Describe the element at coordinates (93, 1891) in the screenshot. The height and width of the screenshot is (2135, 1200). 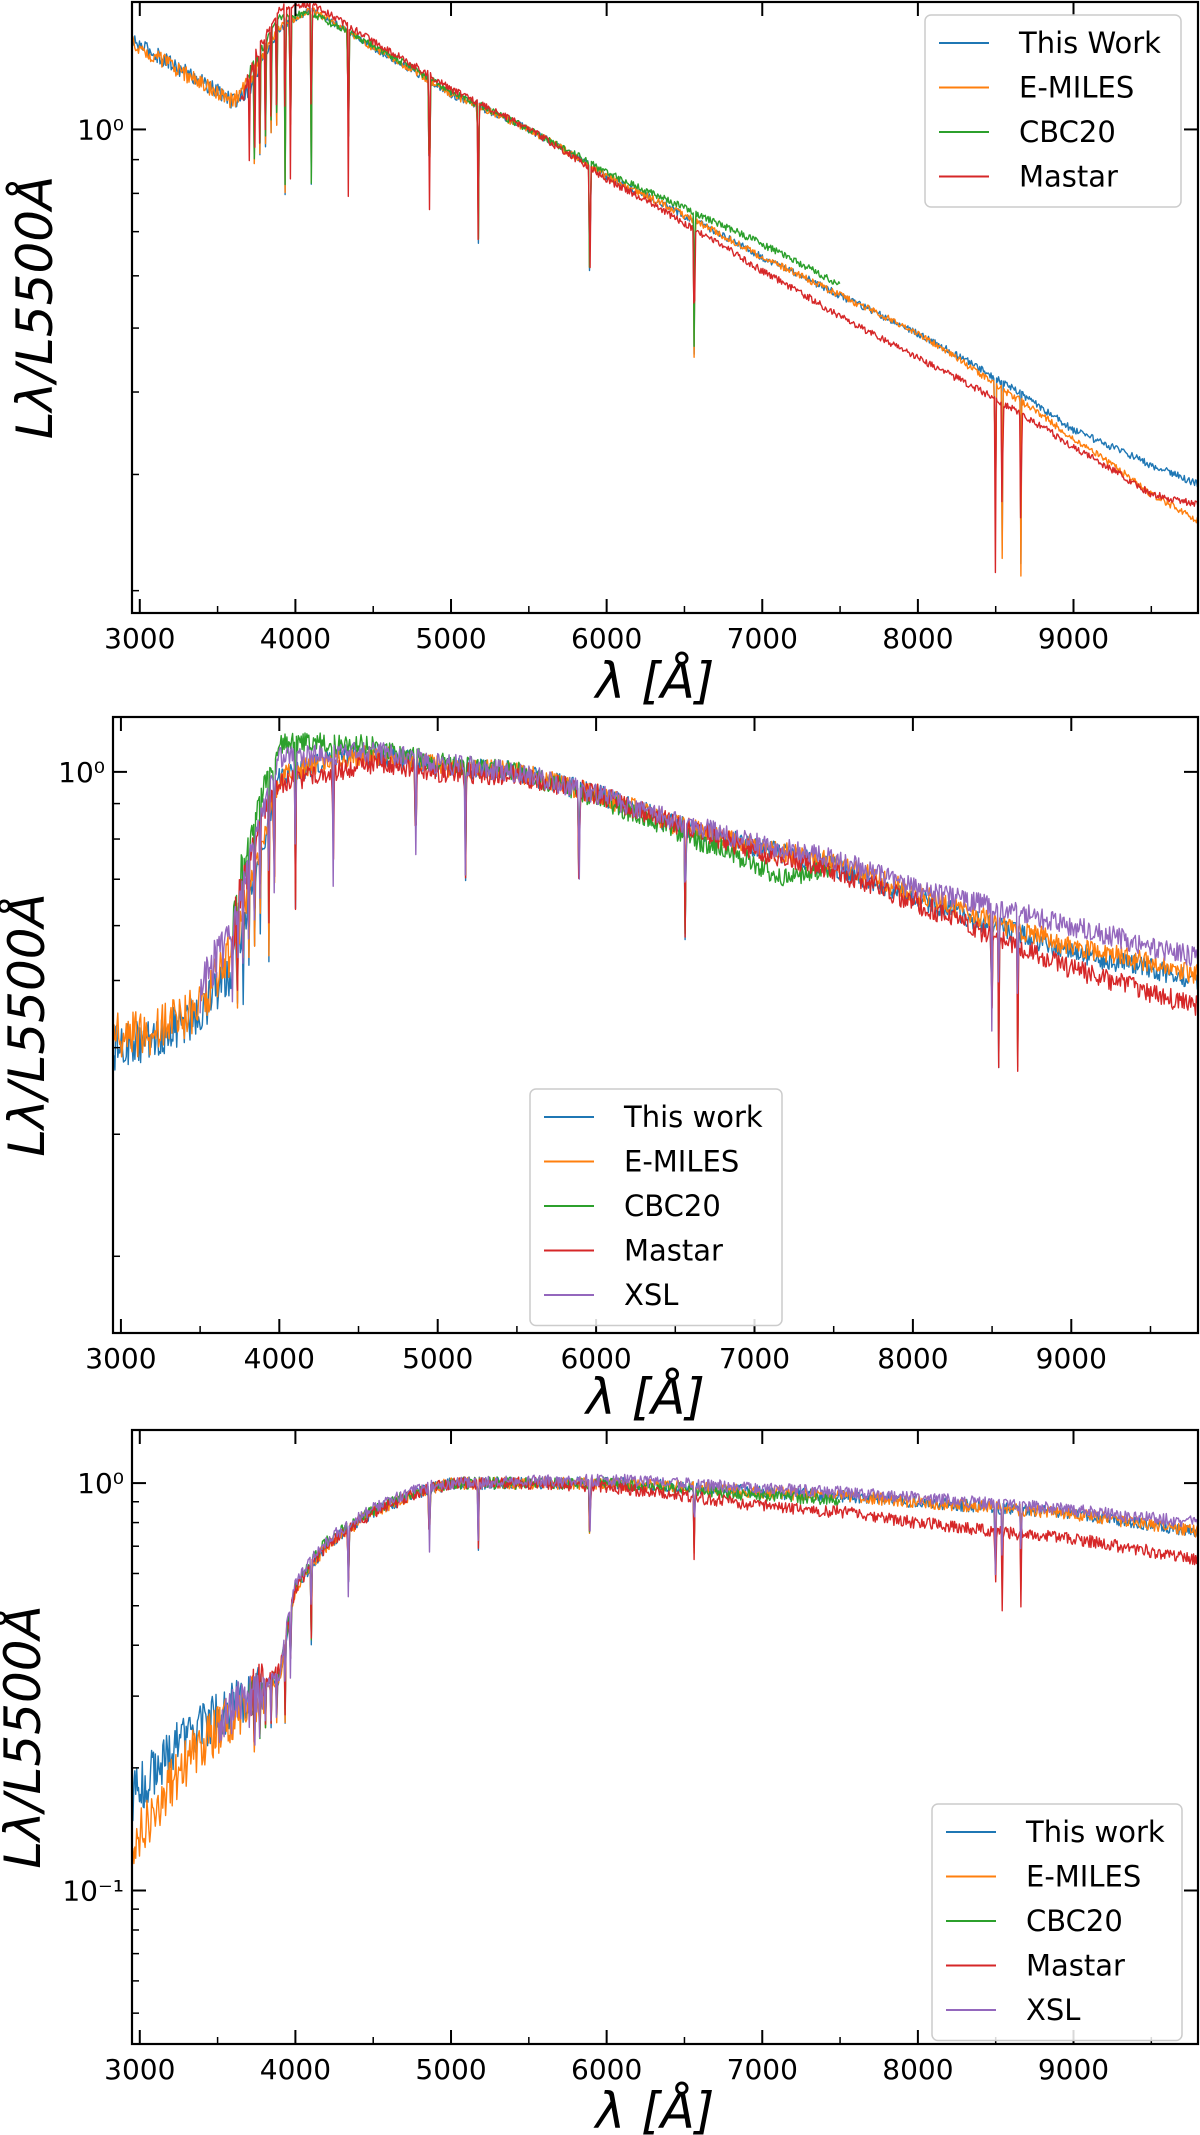
I see `y-tick-label: 10⁻¹` at that location.